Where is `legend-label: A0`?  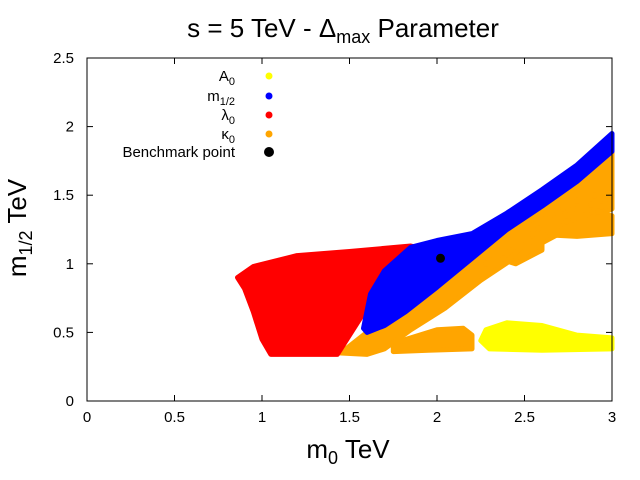 legend-label: A0 is located at coordinates (227, 78).